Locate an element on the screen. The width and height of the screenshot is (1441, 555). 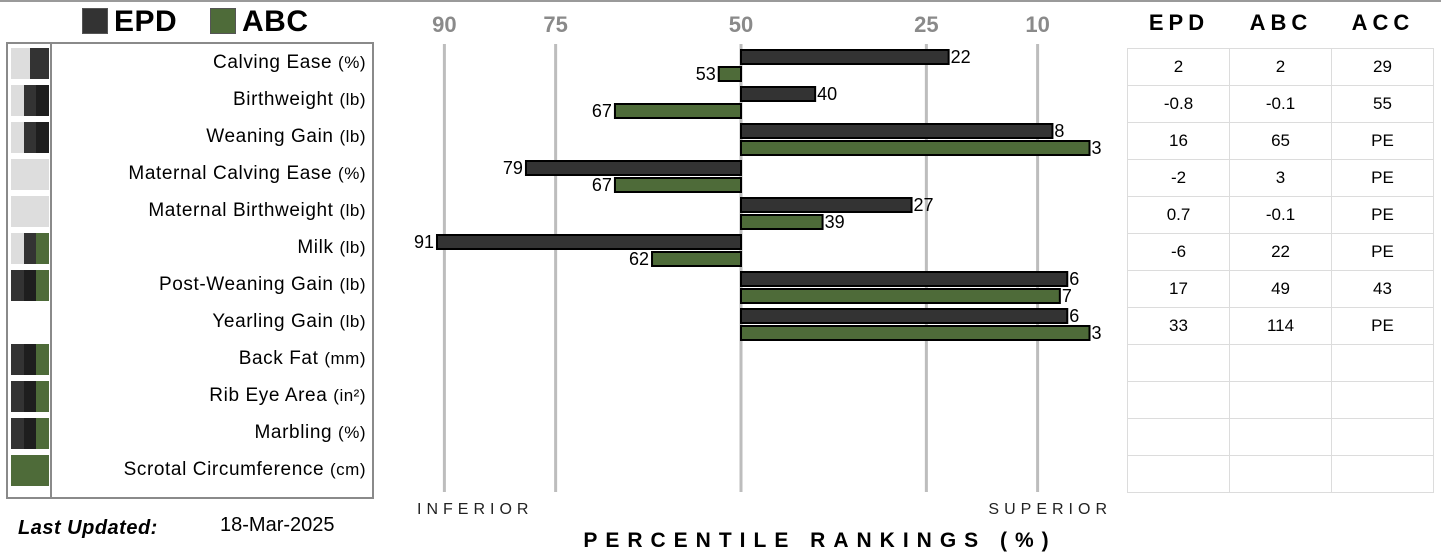
trait-row: Calving Ease (%) is located at coordinates (190, 63).